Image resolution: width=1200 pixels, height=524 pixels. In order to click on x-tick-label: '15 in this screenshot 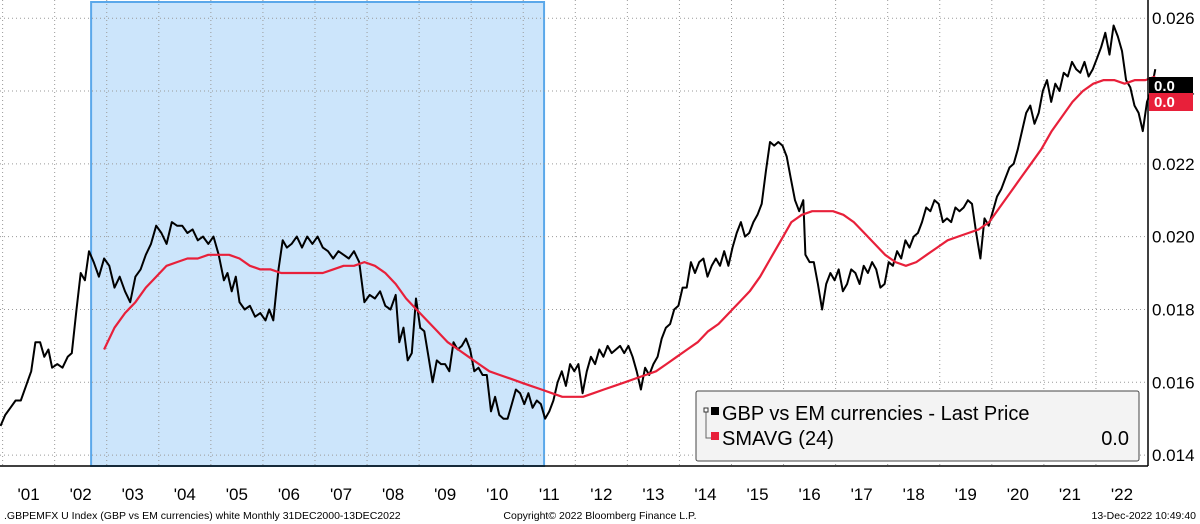, I will do `click(757, 494)`.